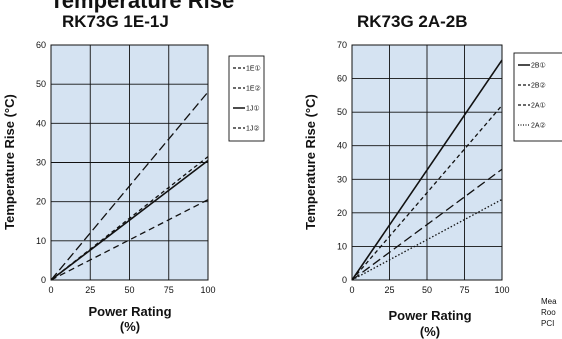 This screenshot has height=339, width=562. I want to click on legend: 1E① 1E② 1J① 1J②, so click(246, 98).